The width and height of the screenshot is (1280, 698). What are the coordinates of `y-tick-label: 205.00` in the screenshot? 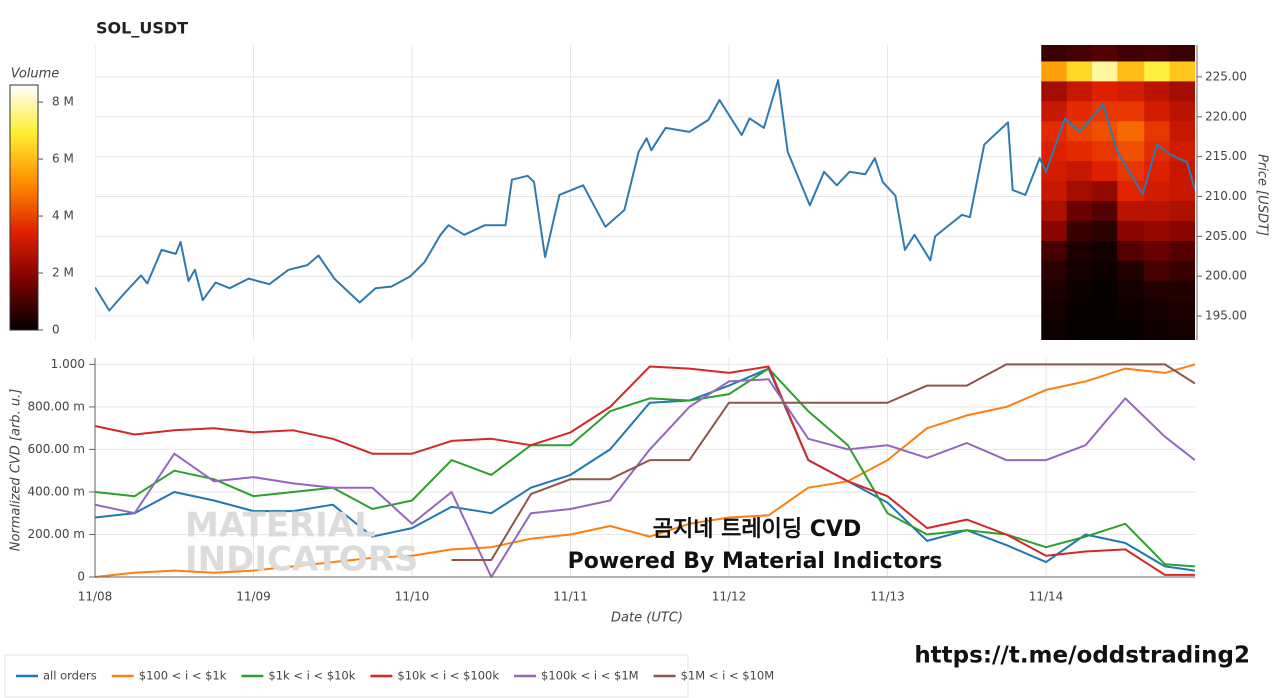 It's located at (1226, 236).